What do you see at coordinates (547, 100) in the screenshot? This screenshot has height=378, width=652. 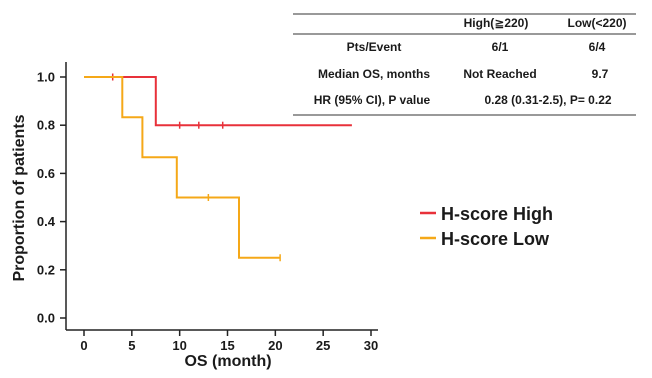 I see `table-cell-hr-combined: 0.28 (0.31-2.5), P= 0.22` at bounding box center [547, 100].